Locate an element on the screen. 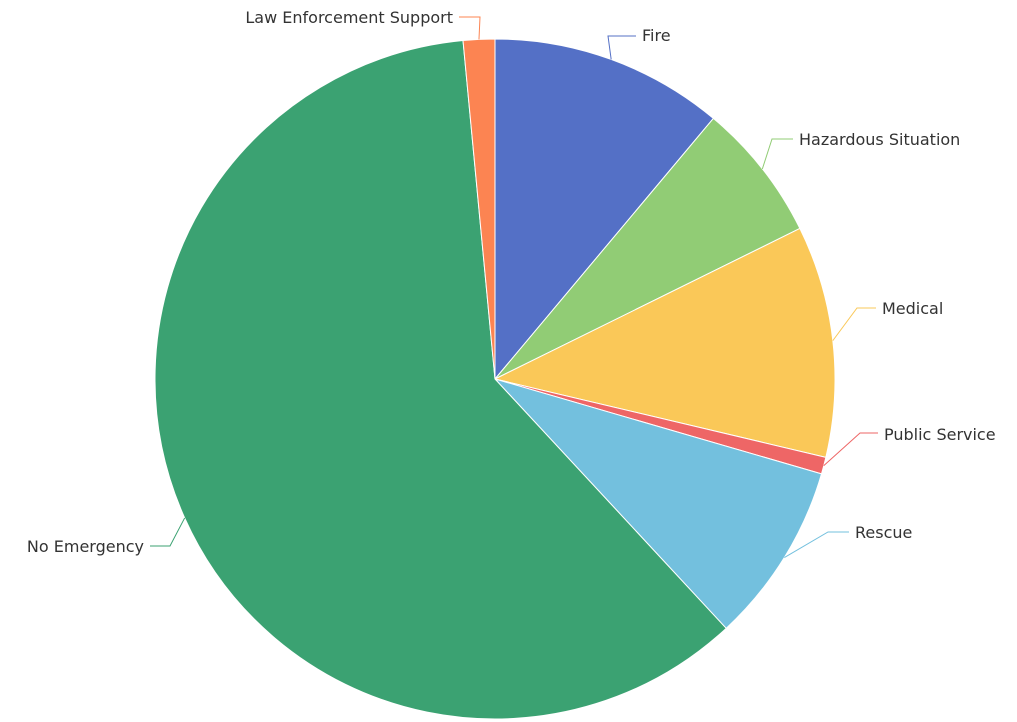 This screenshot has height=722, width=1017. leader-line-public-service is located at coordinates (850, 449).